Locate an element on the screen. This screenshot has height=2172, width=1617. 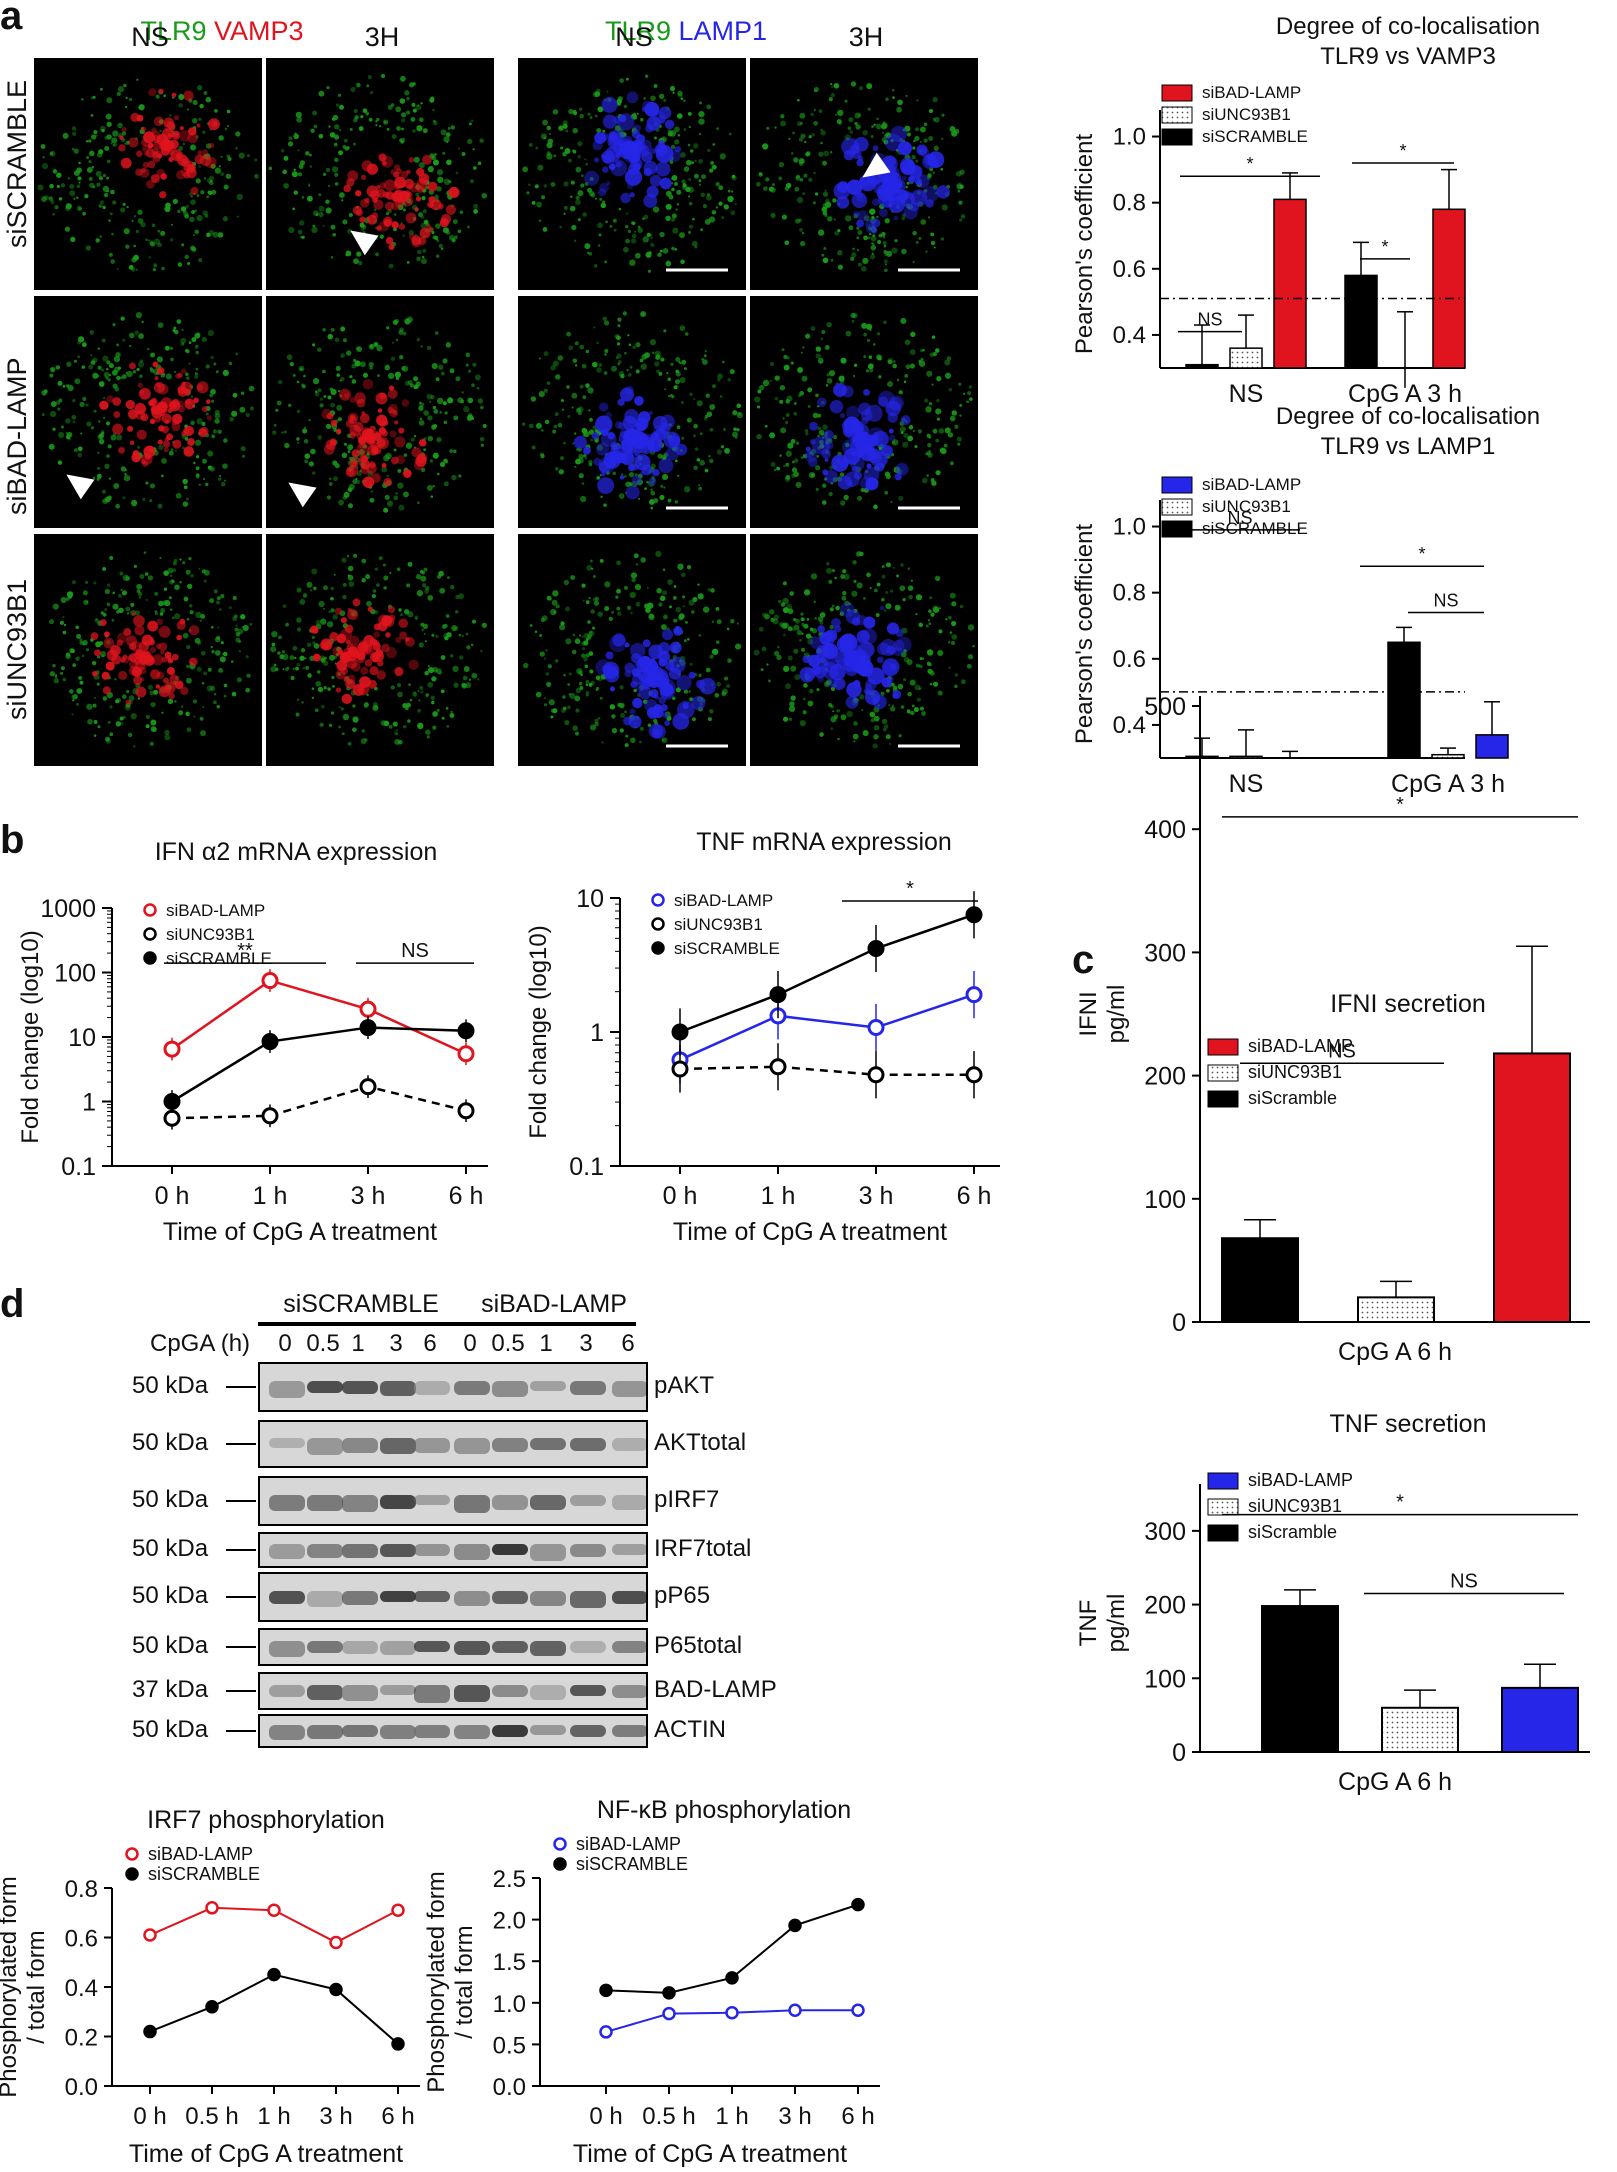
blot-group-label: siSCRAMBLE is located at coordinates (361, 1304).